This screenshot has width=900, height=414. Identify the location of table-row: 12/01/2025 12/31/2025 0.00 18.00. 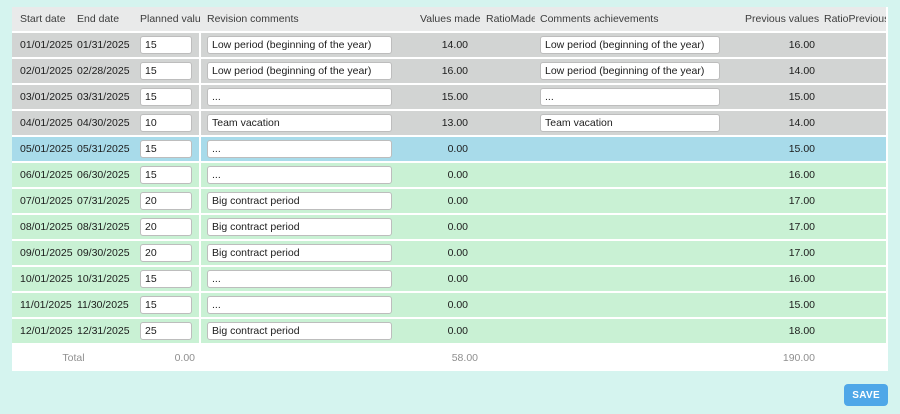
(450, 332).